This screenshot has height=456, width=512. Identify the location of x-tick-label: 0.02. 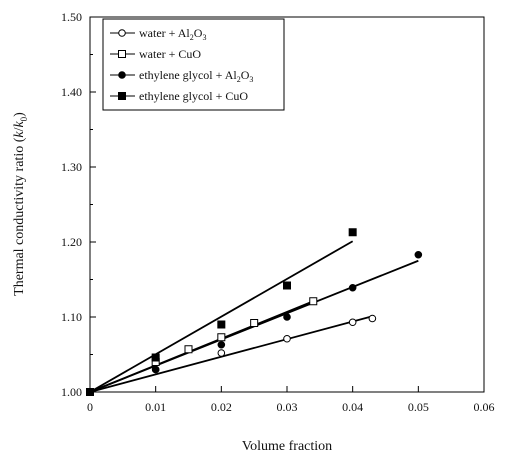
(221, 407).